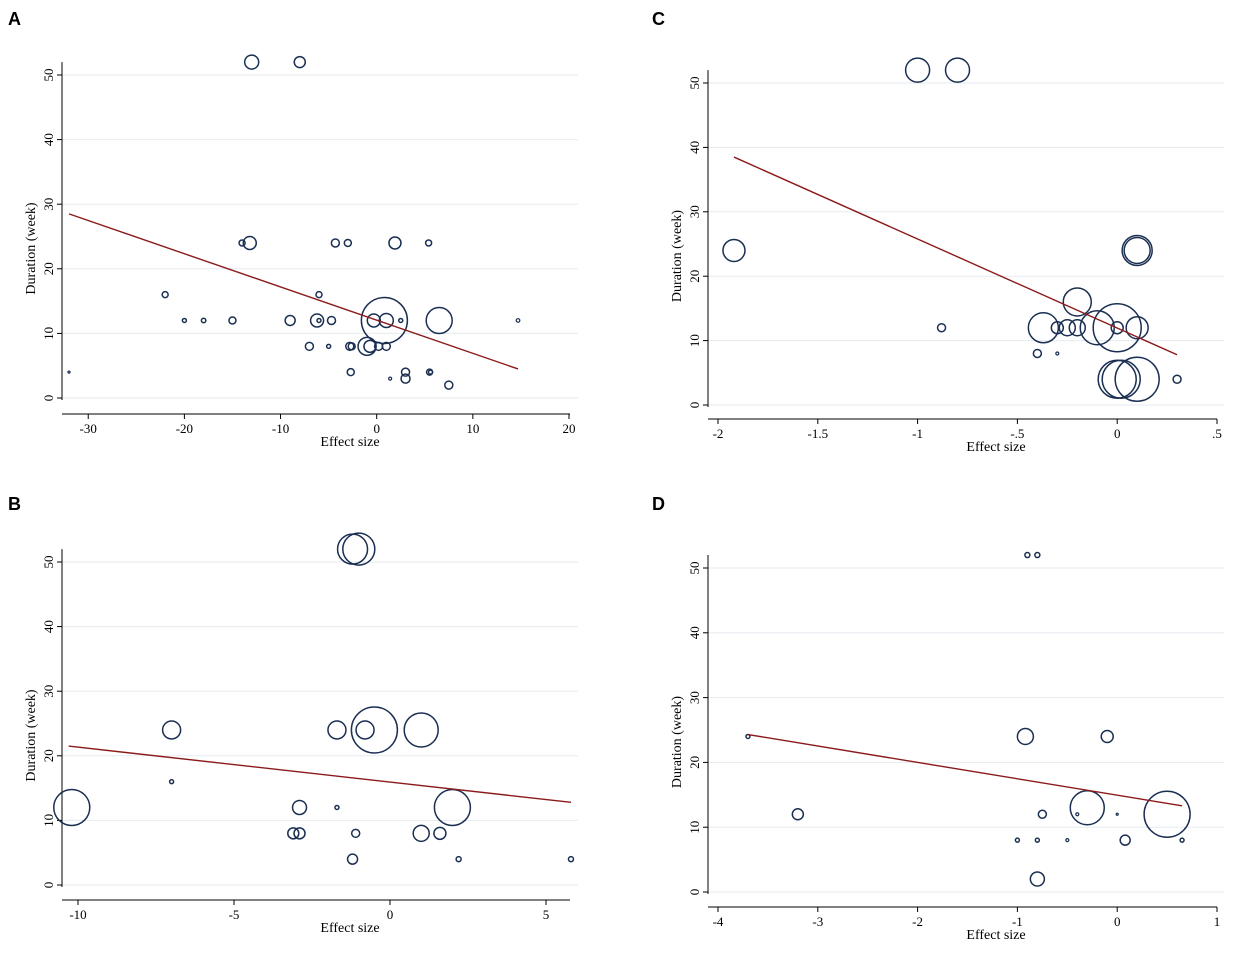 This screenshot has height=959, width=1248. Describe the element at coordinates (48, 885) in the screenshot. I see `y-tick-label-b-0: 0` at that location.